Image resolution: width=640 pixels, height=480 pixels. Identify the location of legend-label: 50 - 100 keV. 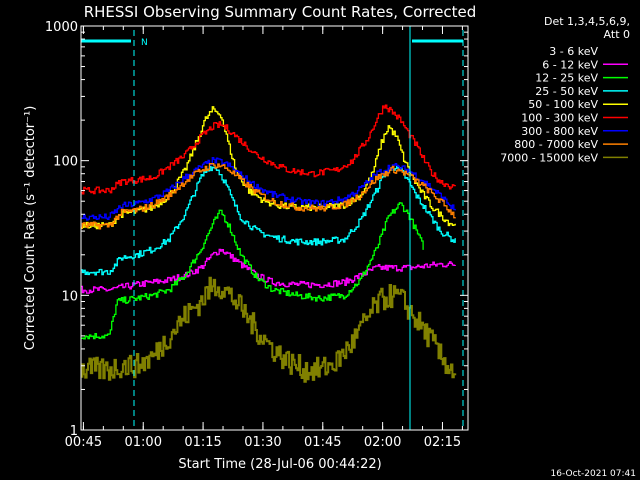
(563, 104).